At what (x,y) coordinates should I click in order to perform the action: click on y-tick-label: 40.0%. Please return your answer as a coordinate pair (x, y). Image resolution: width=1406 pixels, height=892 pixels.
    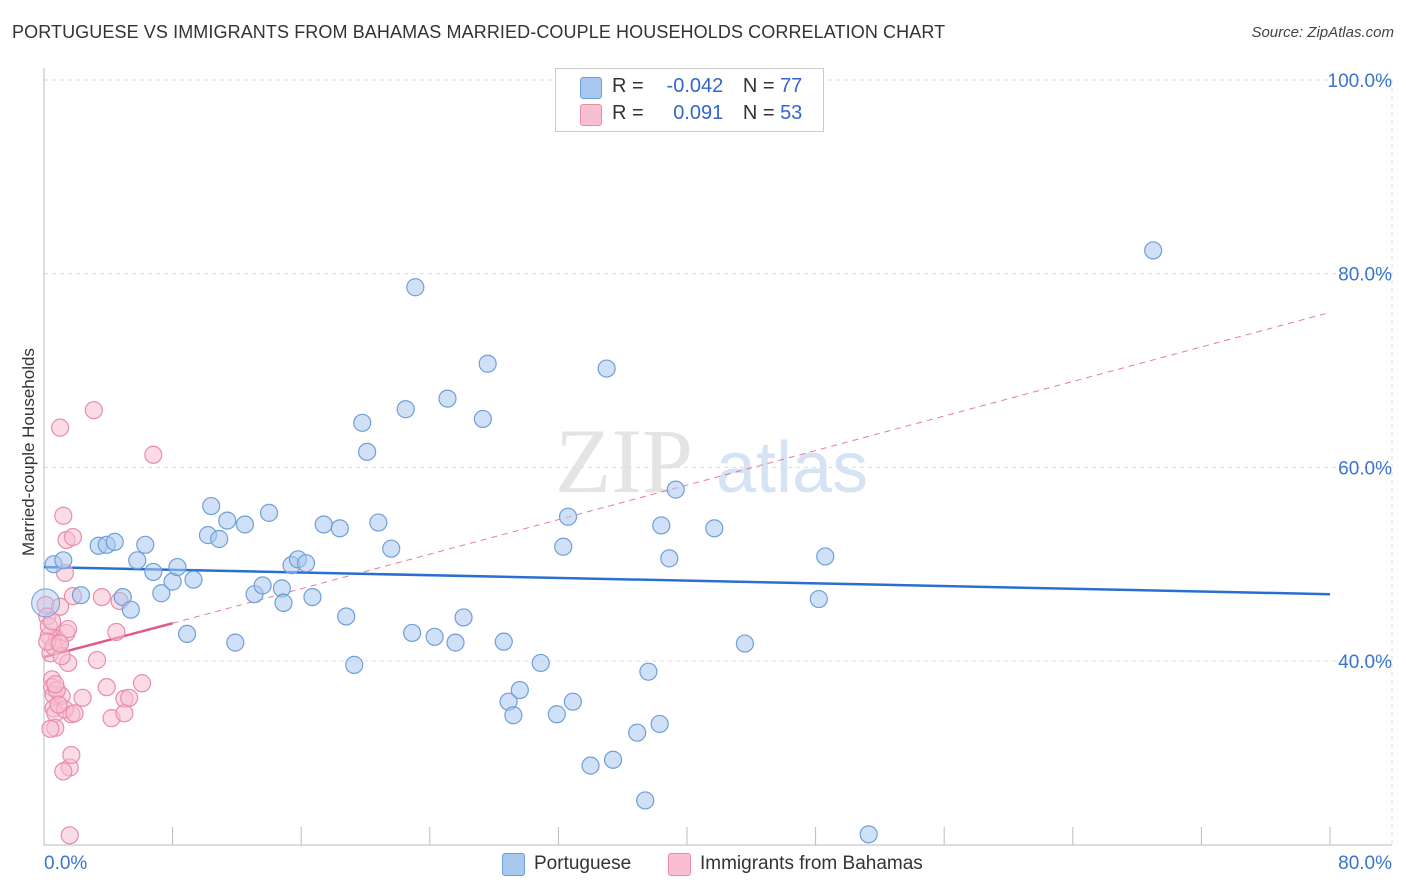
    Looking at the image, I should click on (1365, 662).